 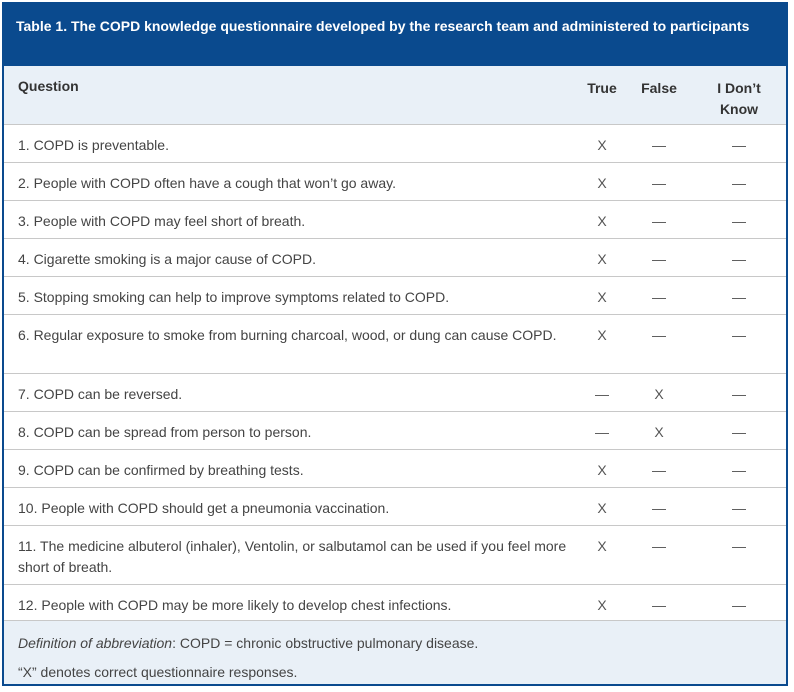 What do you see at coordinates (739, 88) in the screenshot?
I see `header-idk-line1: I Don’t` at bounding box center [739, 88].